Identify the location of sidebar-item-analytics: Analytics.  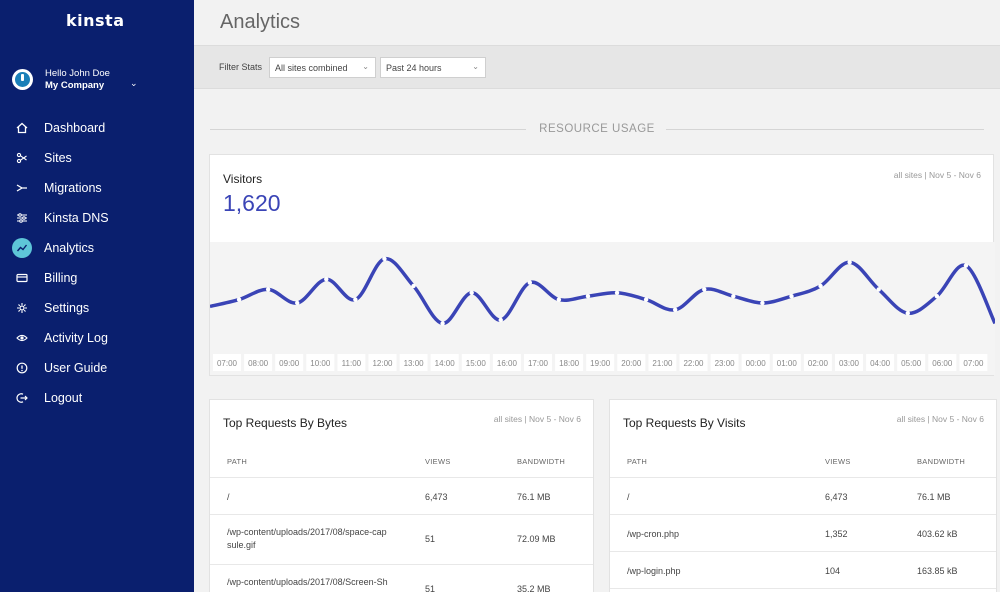
(97, 248).